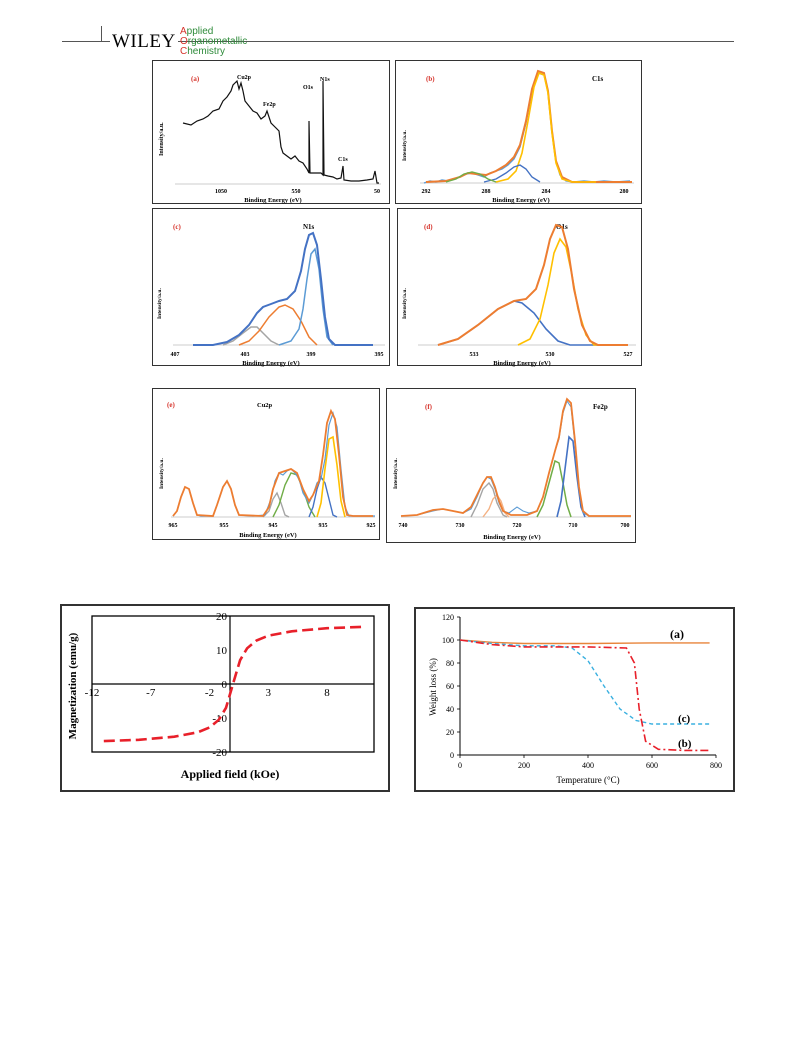 The image size is (793, 1043). I want to click on vsm-x-tick: 8, so click(327, 693).